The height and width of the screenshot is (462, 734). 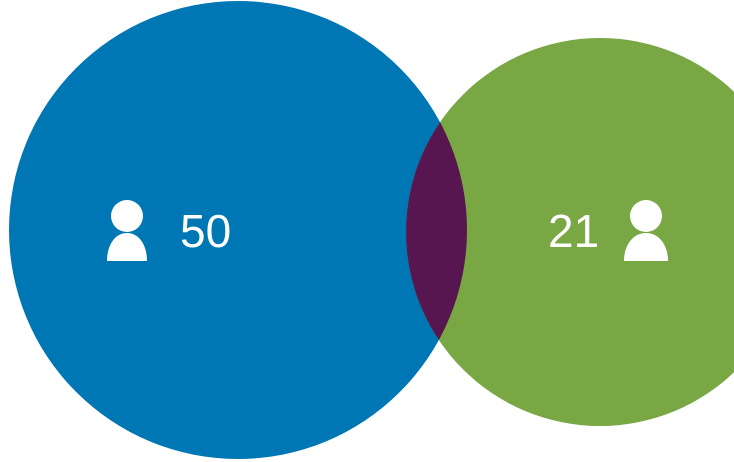 I want to click on left-set-label: 50, so click(x=169, y=230).